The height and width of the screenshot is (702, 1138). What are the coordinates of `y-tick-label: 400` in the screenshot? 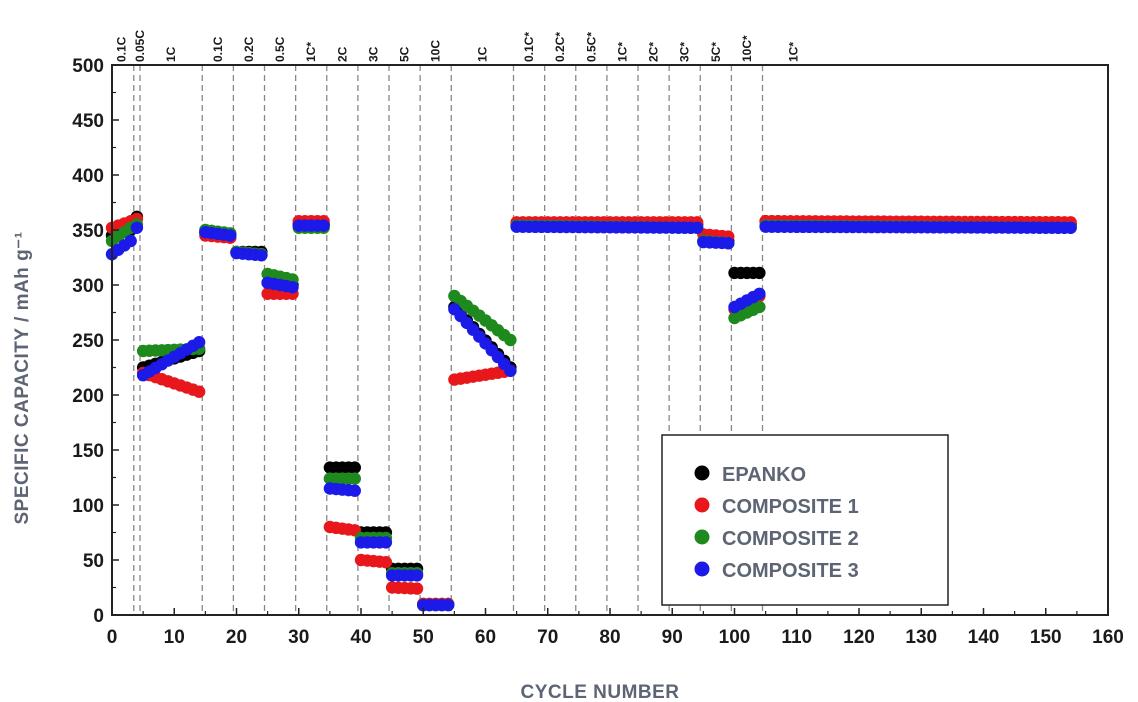 It's located at (88, 176).